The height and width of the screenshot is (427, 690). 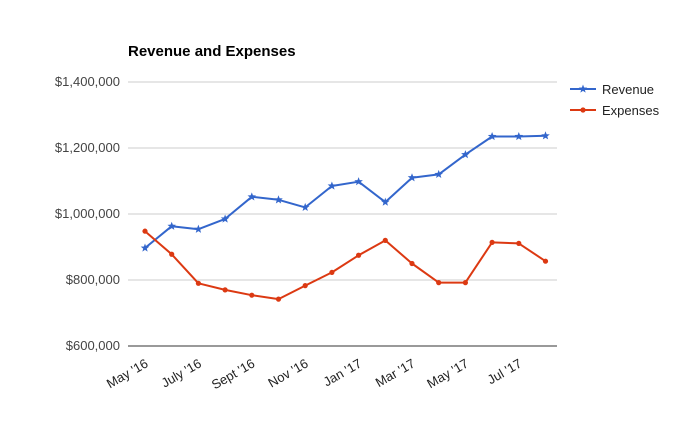 What do you see at coordinates (87, 213) in the screenshot?
I see `y-tick-label: $1,000,000` at bounding box center [87, 213].